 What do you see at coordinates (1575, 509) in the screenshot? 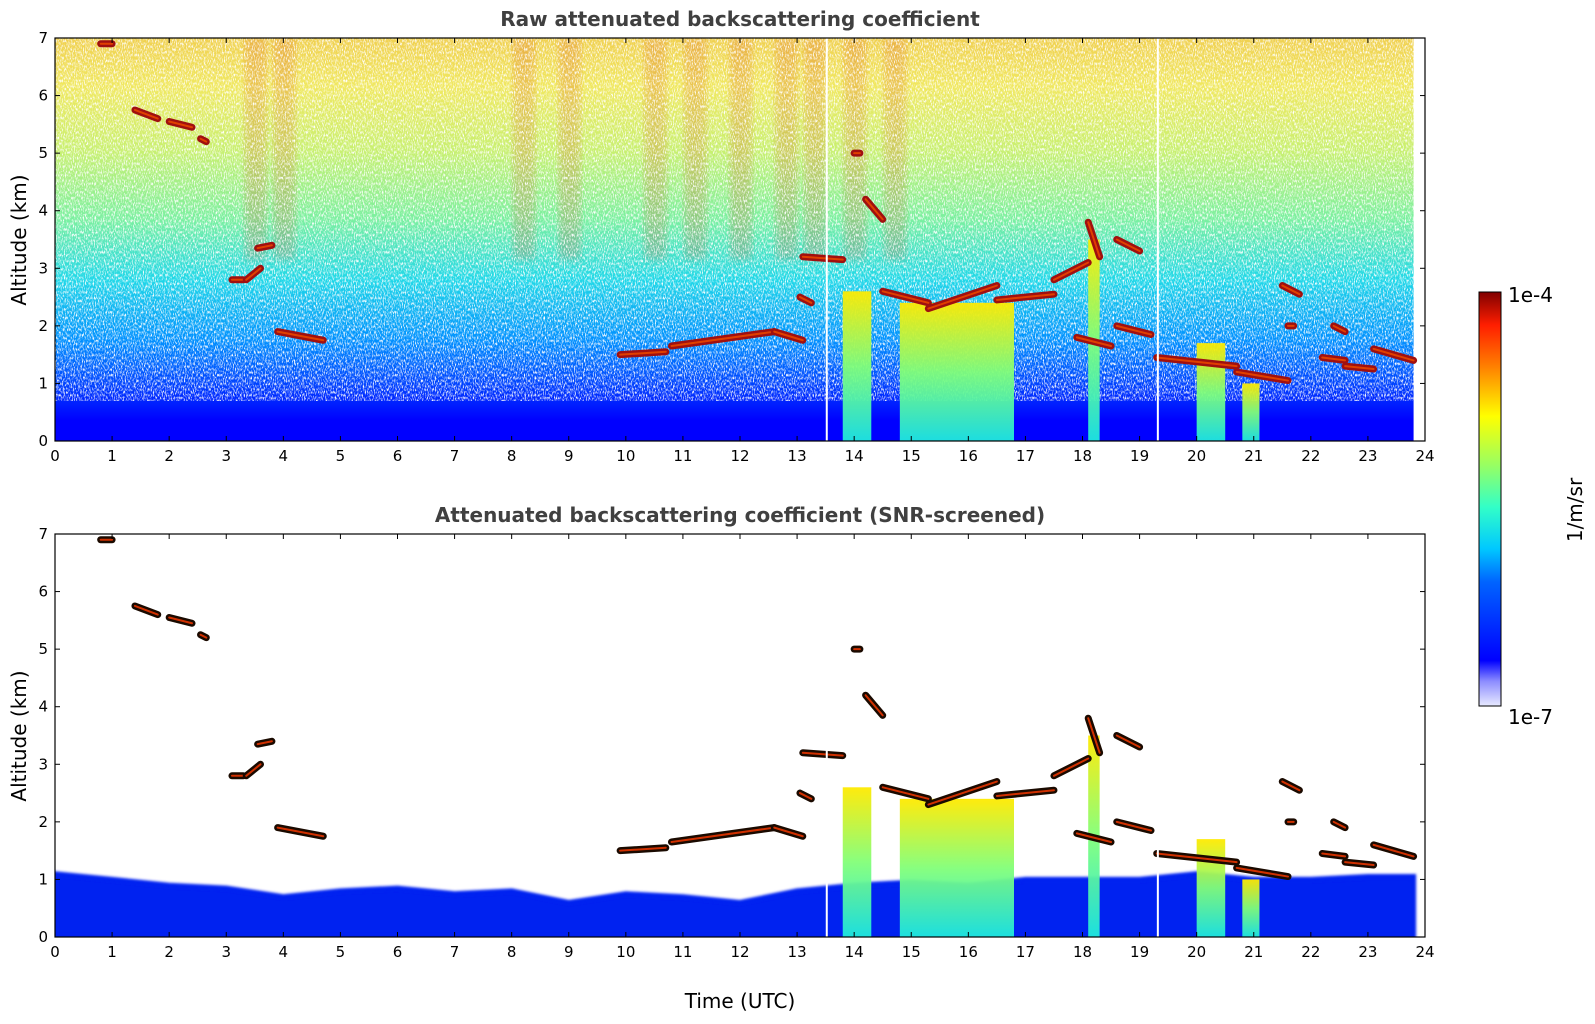
I see `colorbar-unit-label: 1/m/sr` at bounding box center [1575, 509].